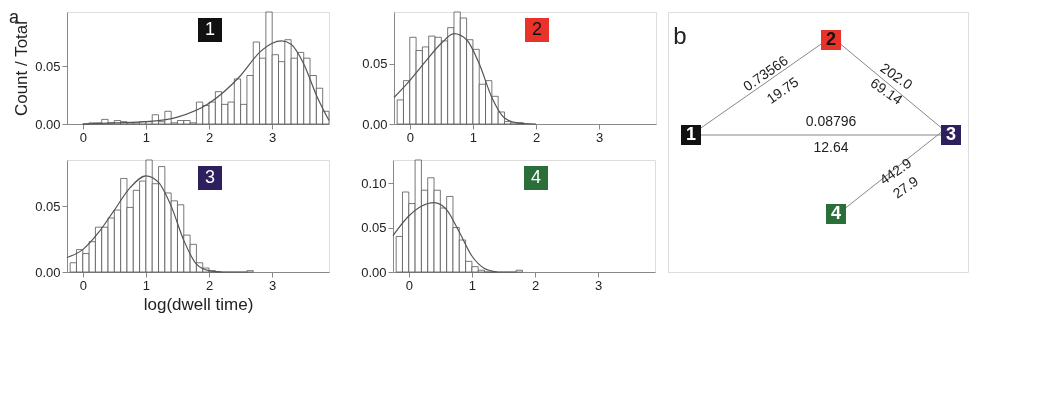  I want to click on annotation: 4, so click(536, 177).